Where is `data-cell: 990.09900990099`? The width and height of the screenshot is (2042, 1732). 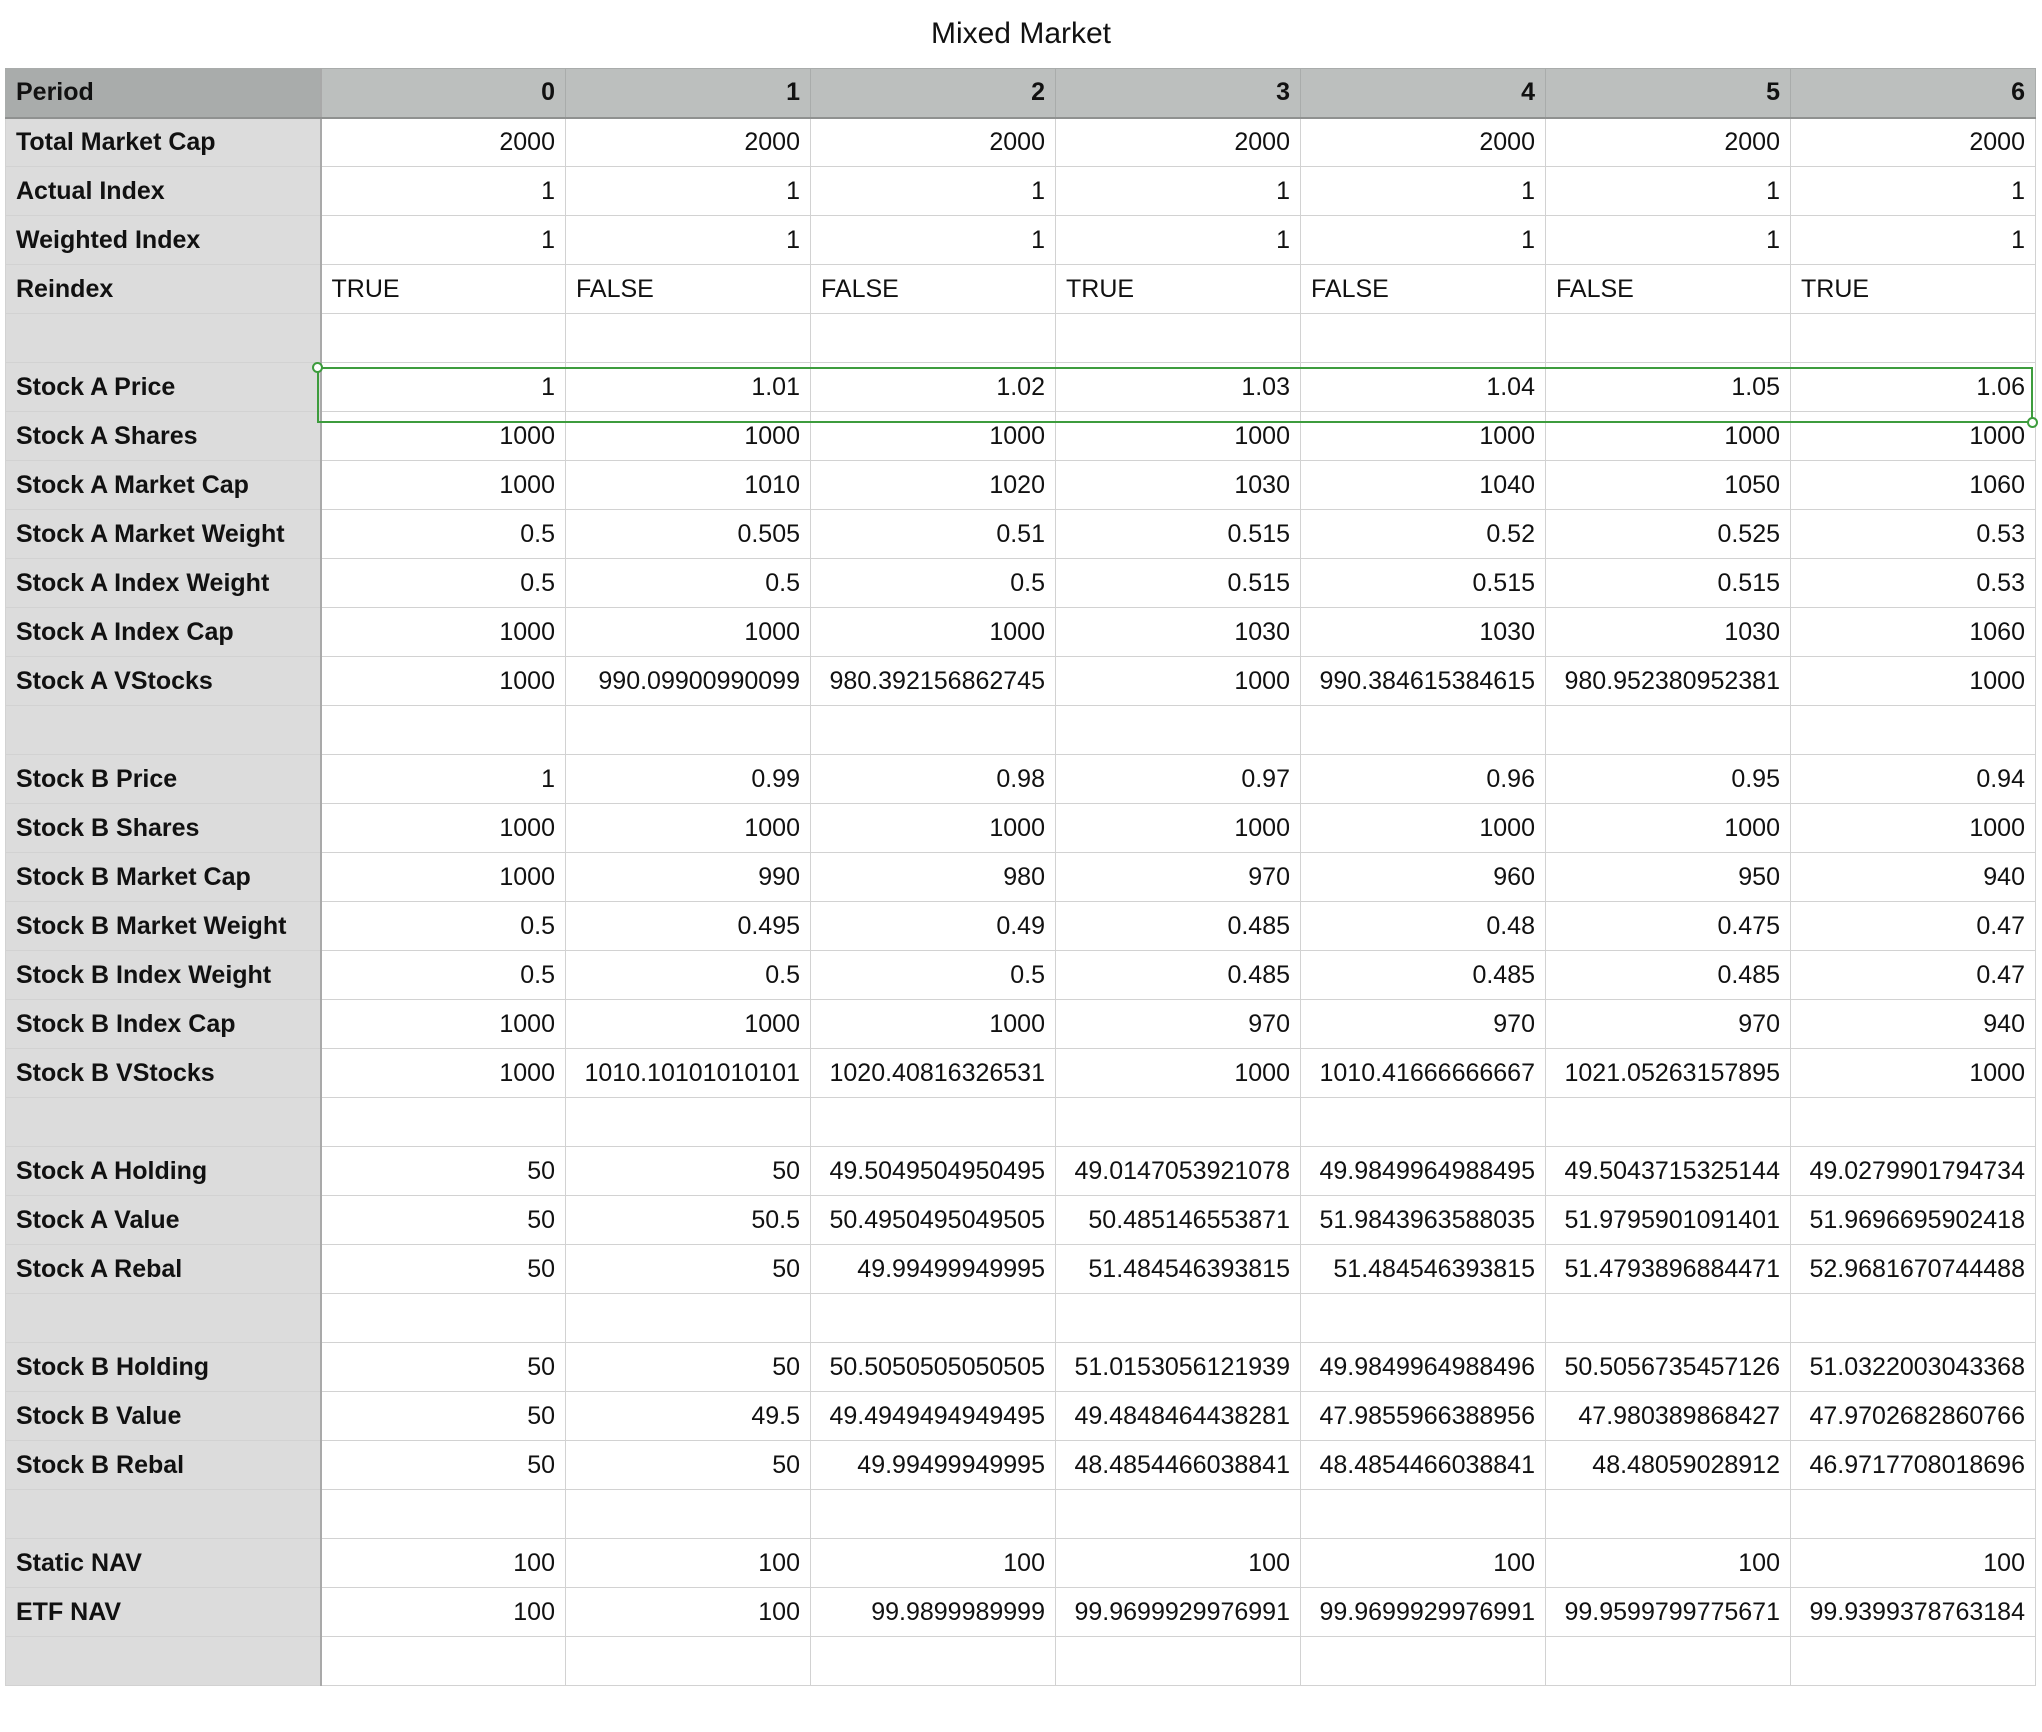 data-cell: 990.09900990099 is located at coordinates (688, 681).